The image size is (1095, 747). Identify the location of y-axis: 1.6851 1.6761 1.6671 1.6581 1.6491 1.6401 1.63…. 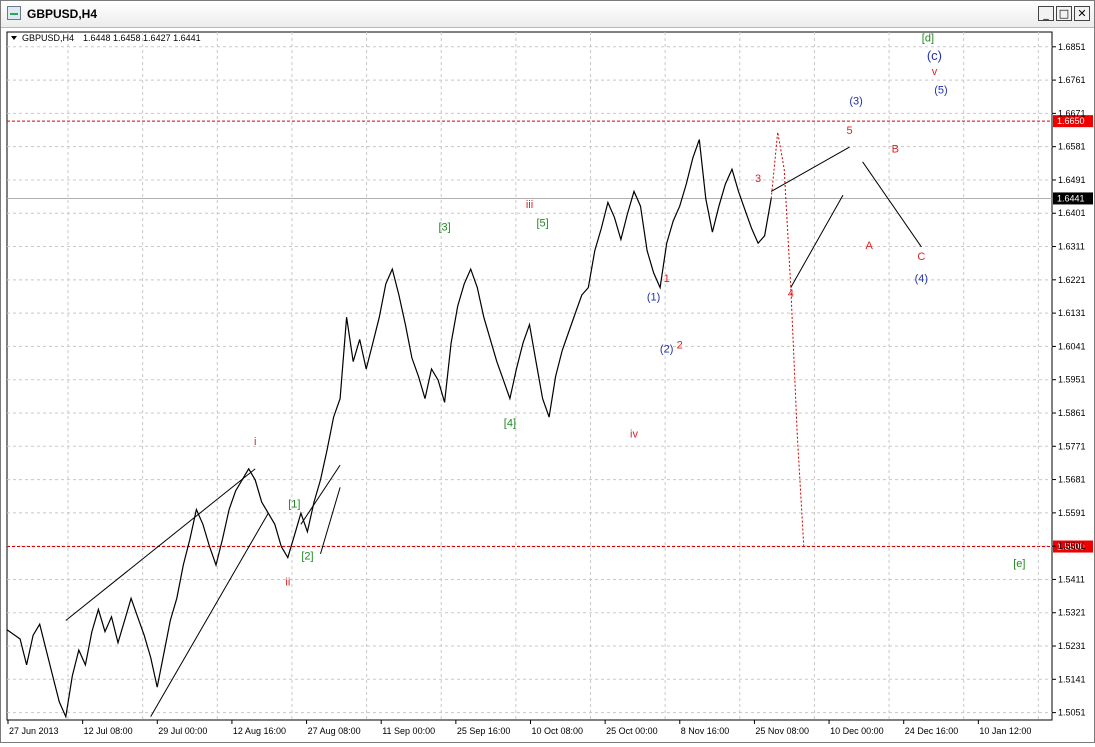
(1069, 380).